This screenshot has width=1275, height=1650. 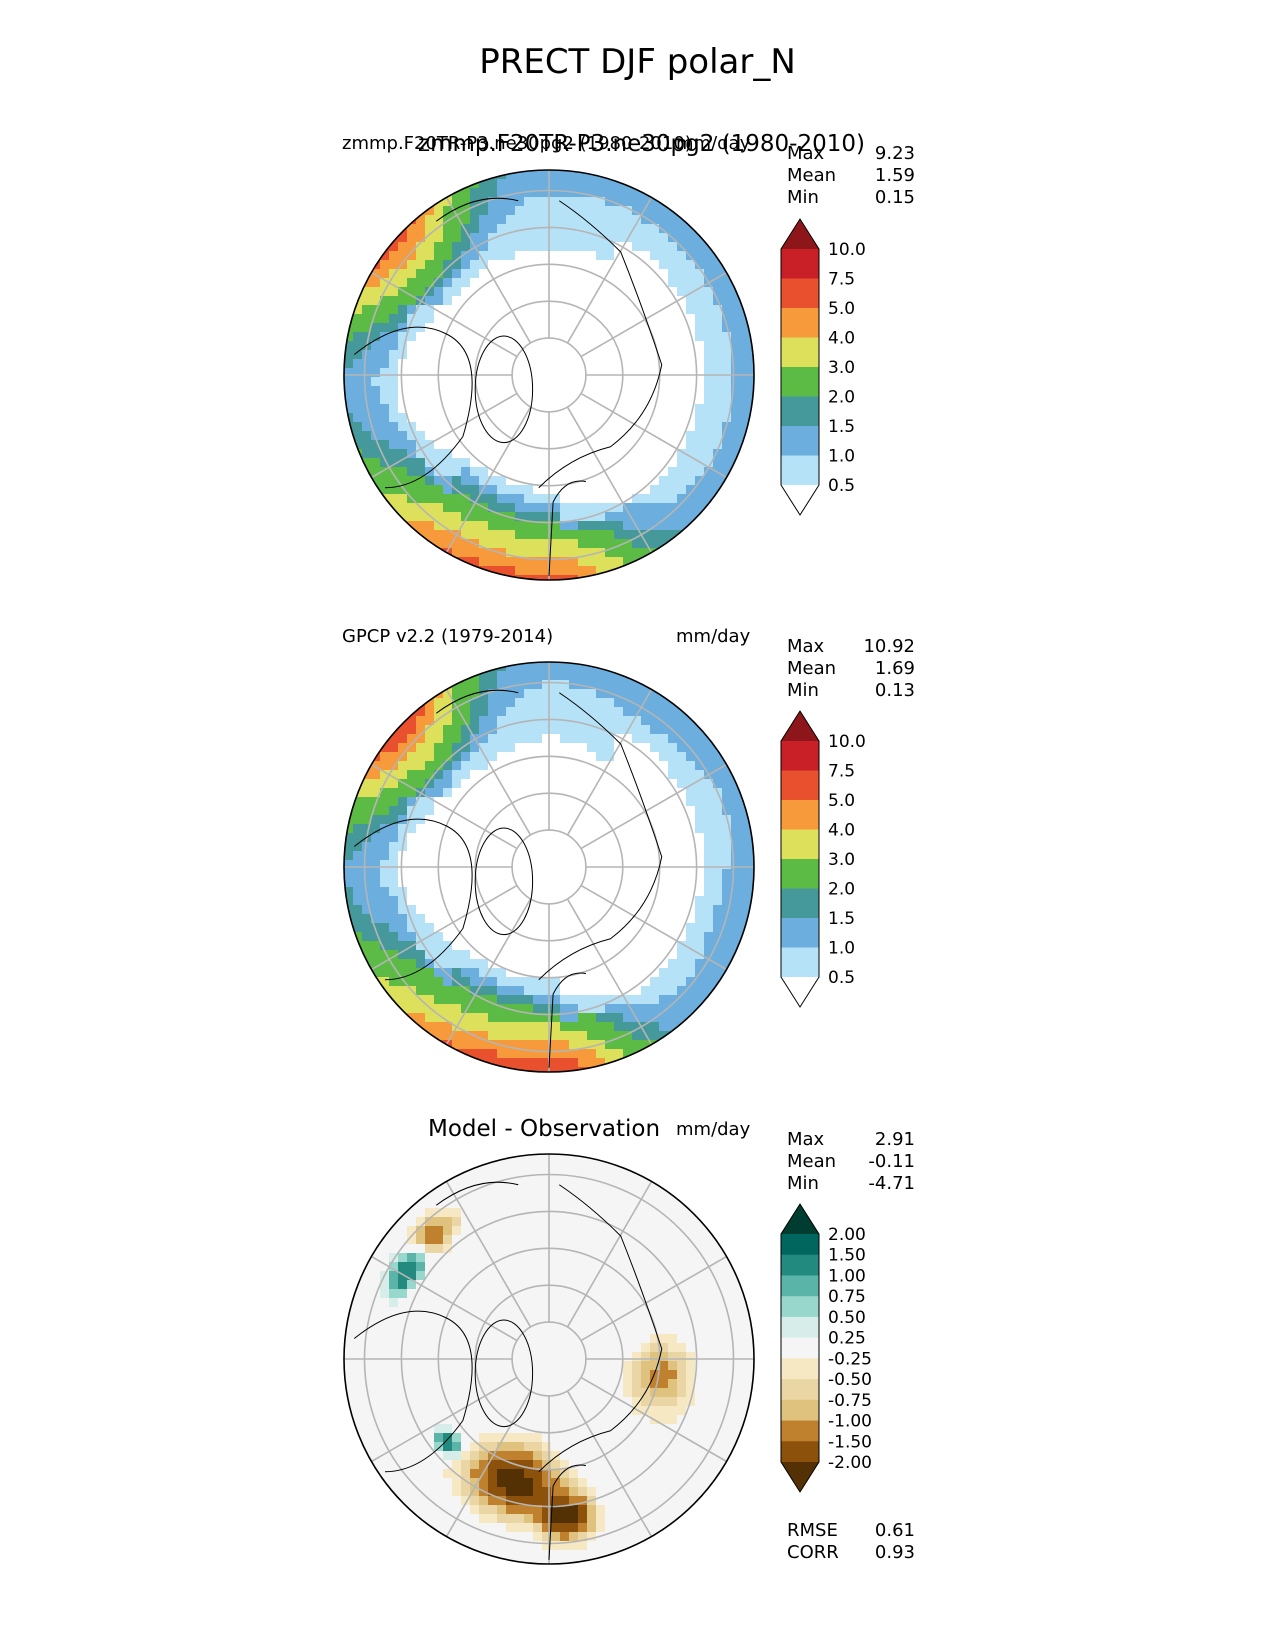 I want to click on coastline-alaska, so click(x=477, y=701).